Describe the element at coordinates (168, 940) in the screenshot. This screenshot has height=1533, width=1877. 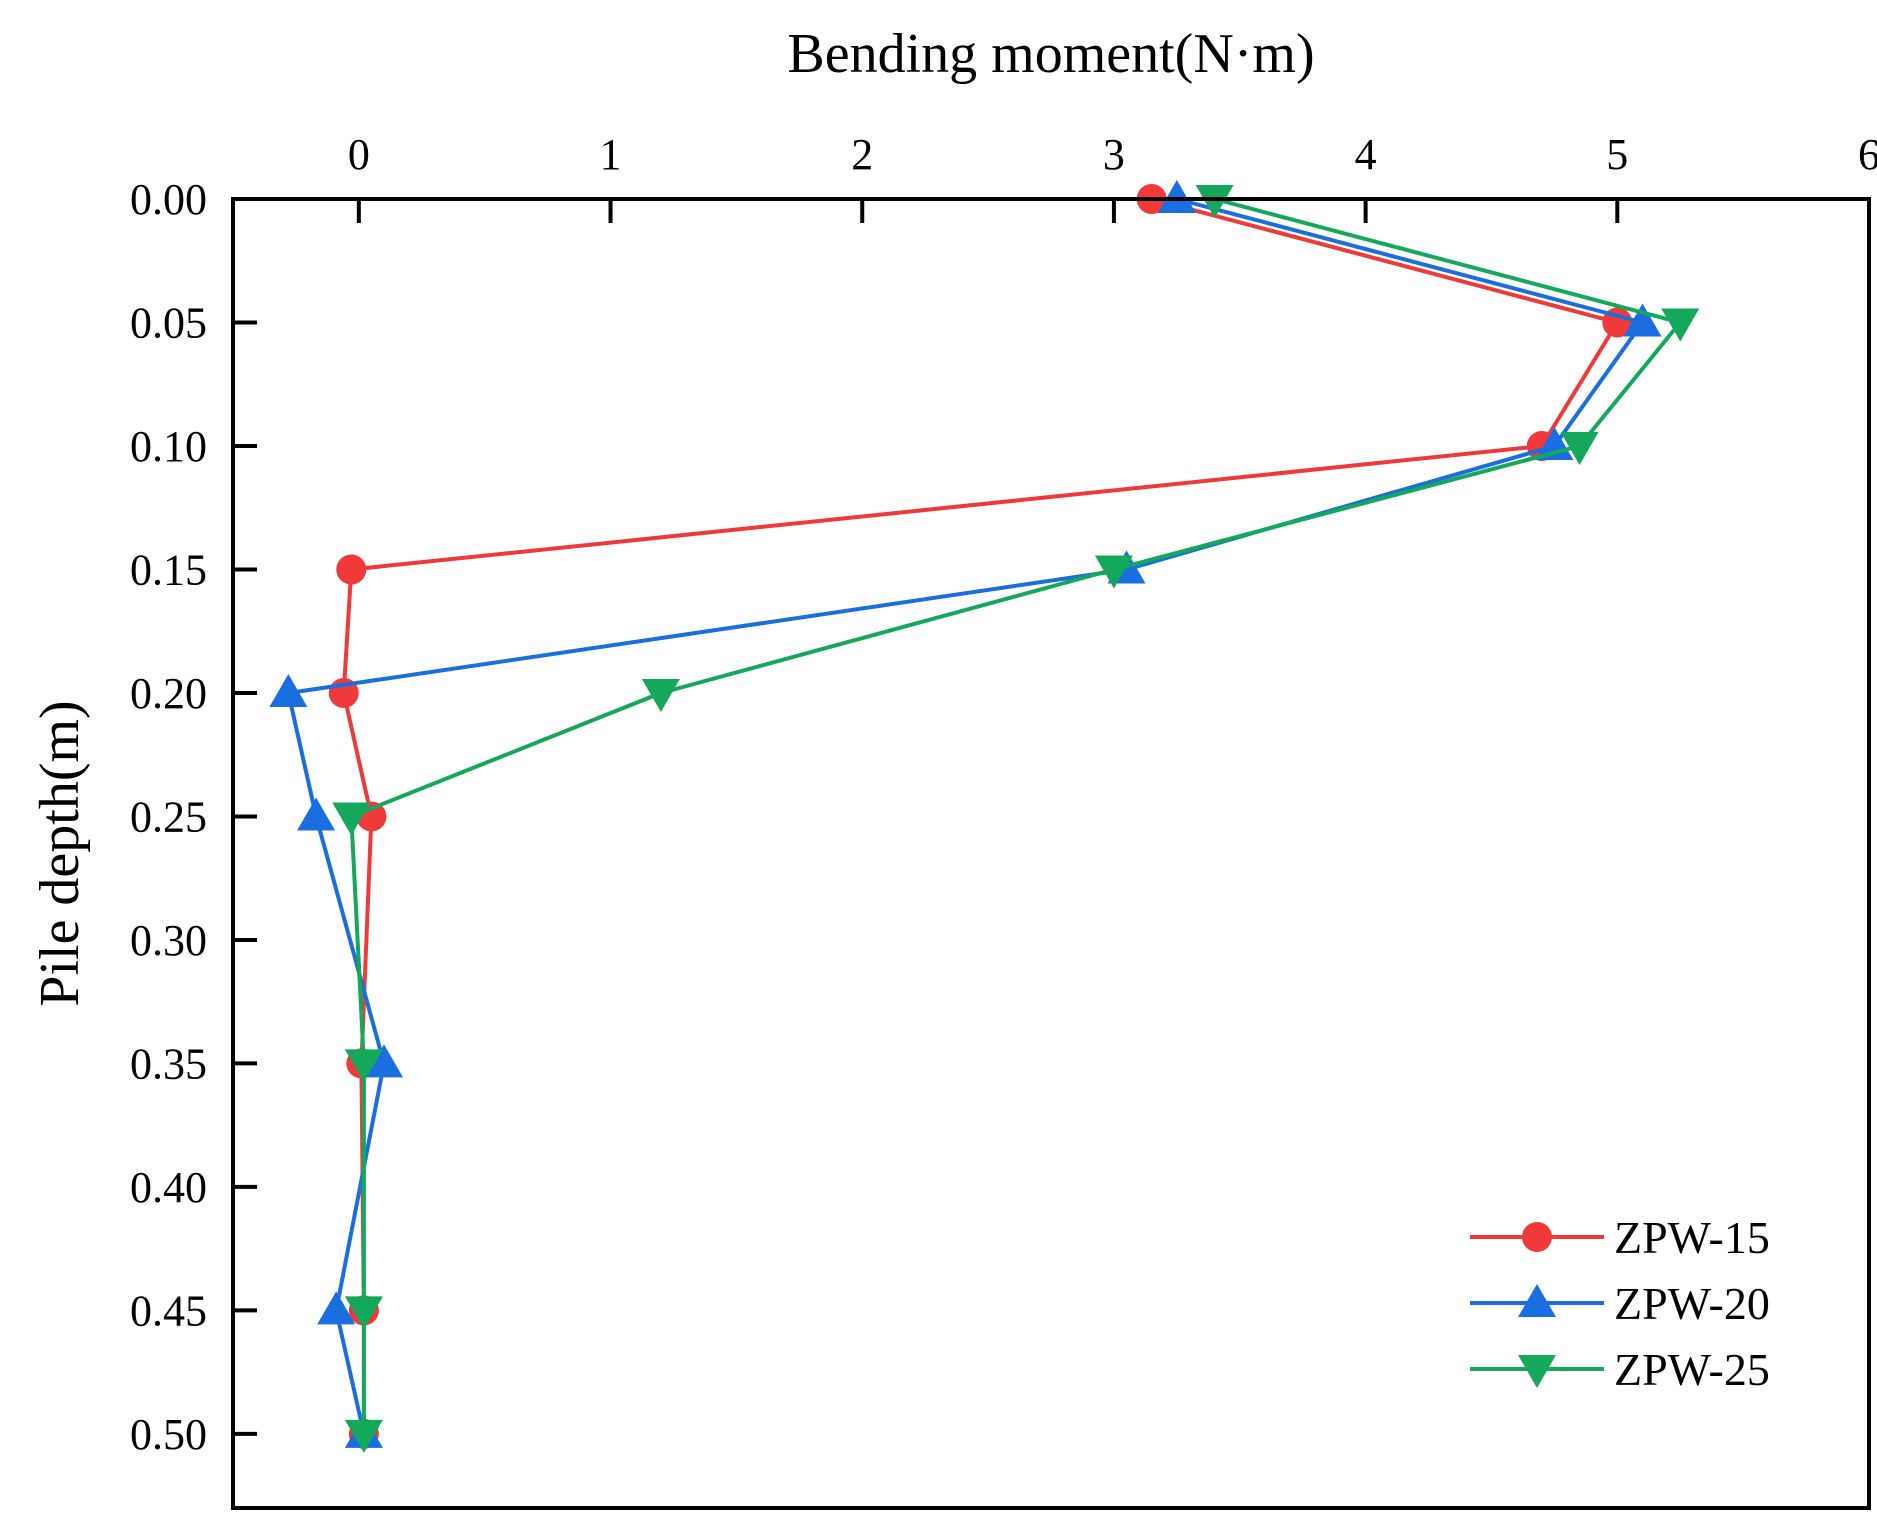
I see `y-tick-label: 0.30` at that location.